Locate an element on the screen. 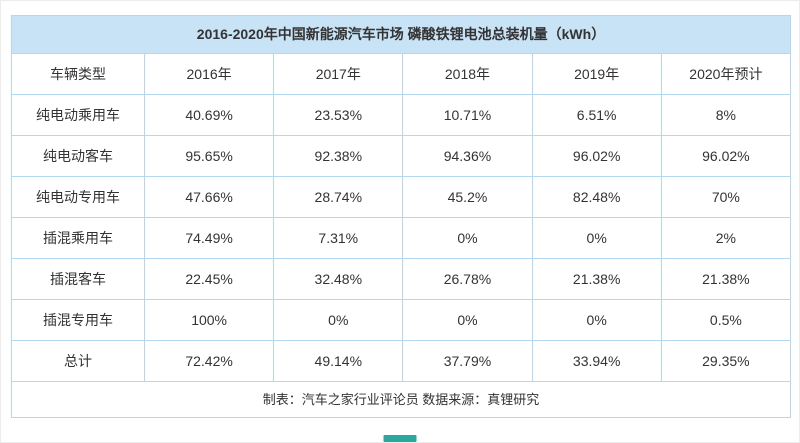 The image size is (800, 443). table-row: 纯电动乘用车 40.69% 23.53% 10.71% 6.51% 8% is located at coordinates (401, 115).